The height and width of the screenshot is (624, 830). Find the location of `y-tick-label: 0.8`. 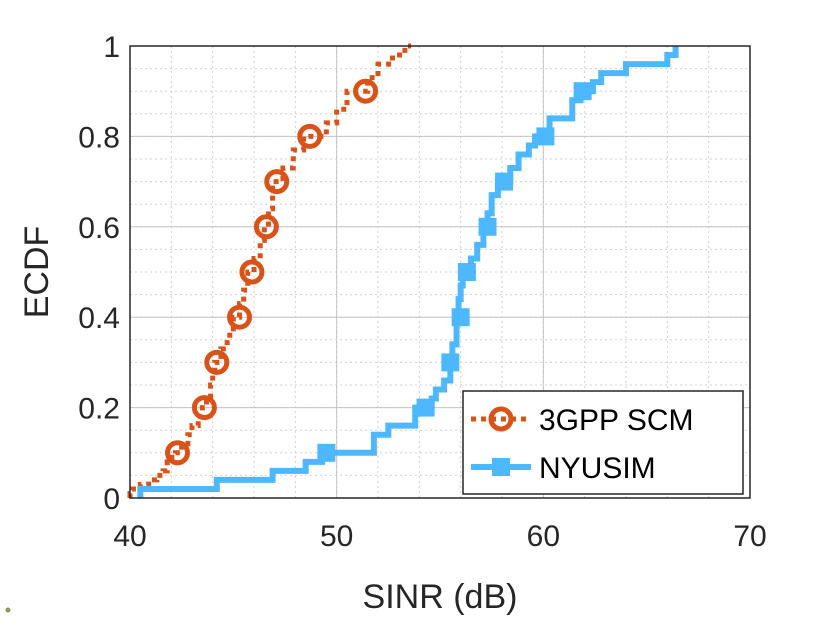

y-tick-label: 0.8 is located at coordinates (99, 137).